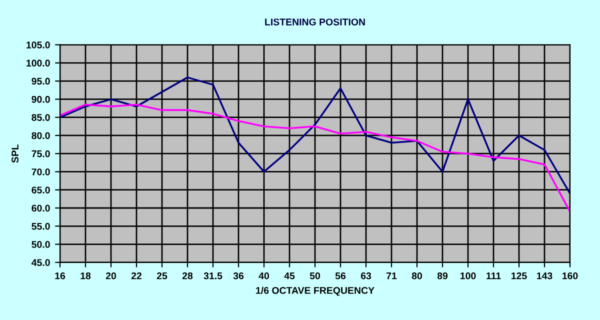 Image resolution: width=600 pixels, height=320 pixels. Describe the element at coordinates (41, 136) in the screenshot. I see `y-tick-label: 80.0` at that location.